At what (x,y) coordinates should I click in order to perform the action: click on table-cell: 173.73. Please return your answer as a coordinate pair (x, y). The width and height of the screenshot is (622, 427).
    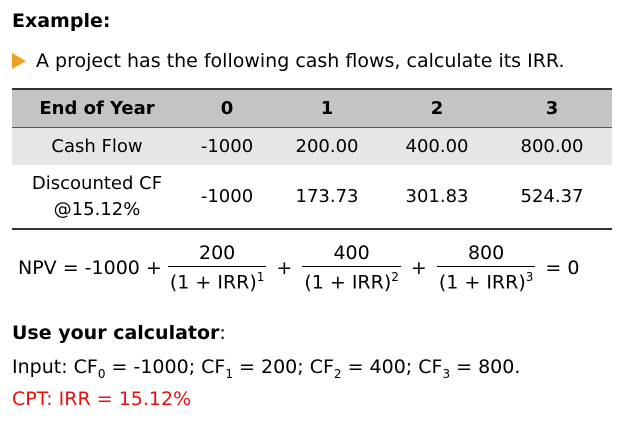
    Looking at the image, I should click on (327, 196).